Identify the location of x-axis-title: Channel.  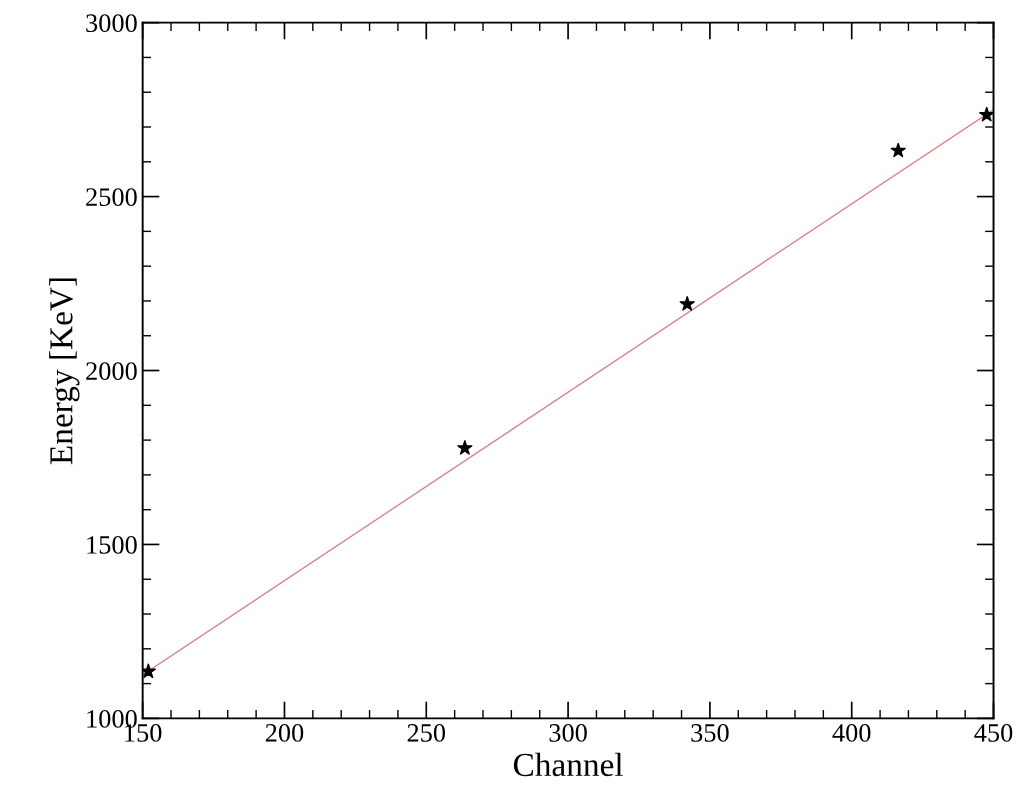
(568, 764).